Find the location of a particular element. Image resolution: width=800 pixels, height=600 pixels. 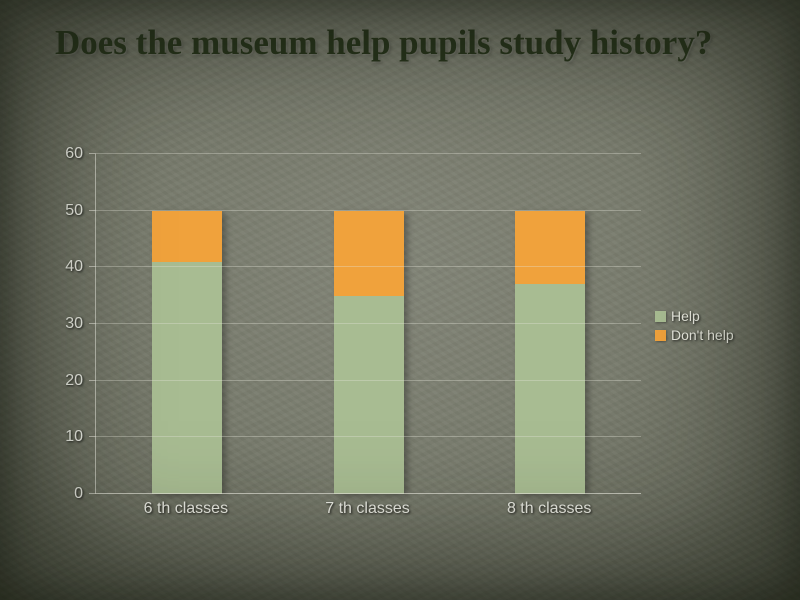

y-tick-label: 20 is located at coordinates (74, 380).